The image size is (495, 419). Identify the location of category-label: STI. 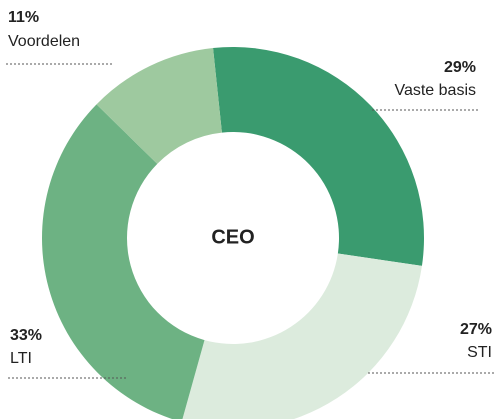
(479, 352).